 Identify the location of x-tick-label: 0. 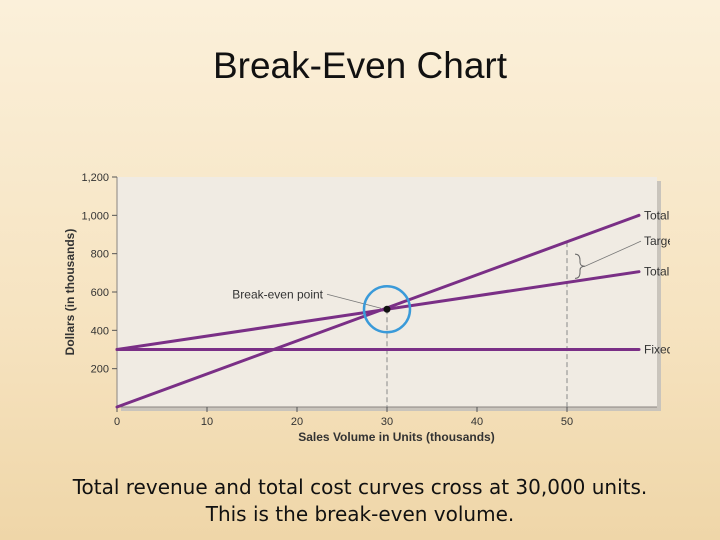
(117, 422).